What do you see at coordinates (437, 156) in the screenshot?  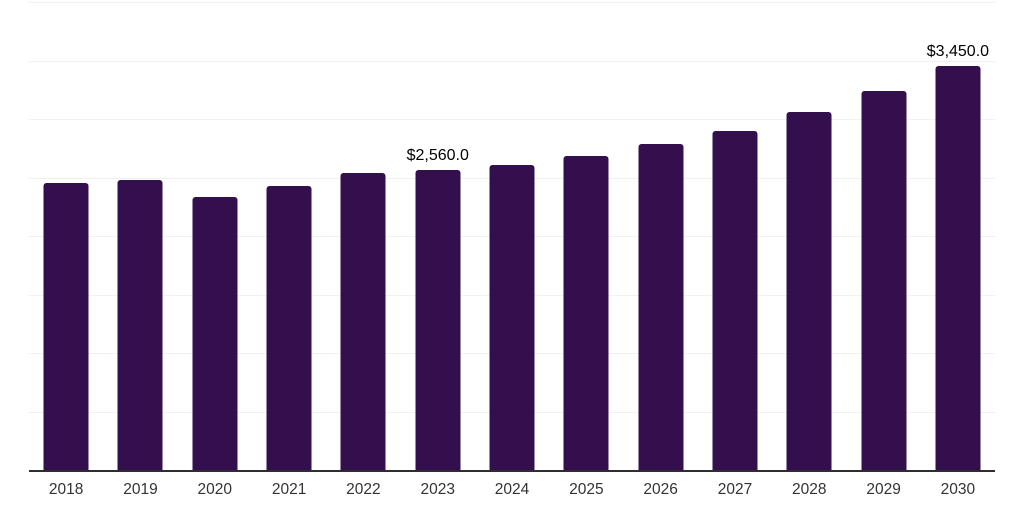 I see `bar-value-label-2023: $2,560.0` at bounding box center [437, 156].